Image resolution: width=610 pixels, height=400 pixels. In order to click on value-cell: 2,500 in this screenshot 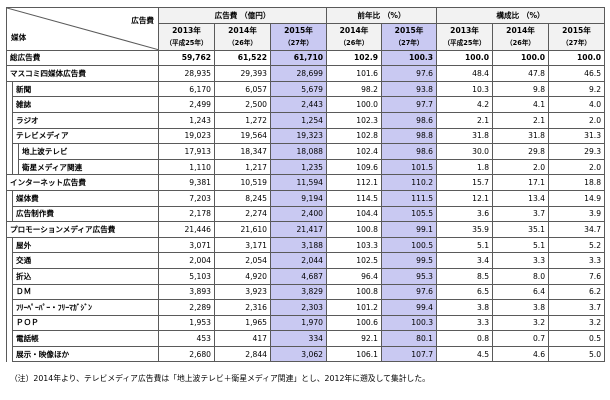, I will do `click(243, 104)`.